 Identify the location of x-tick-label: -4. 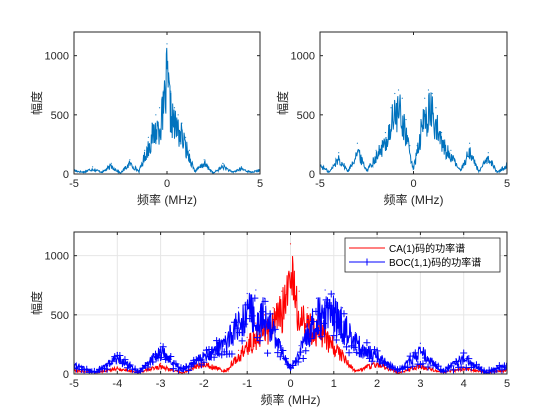
(117, 384).